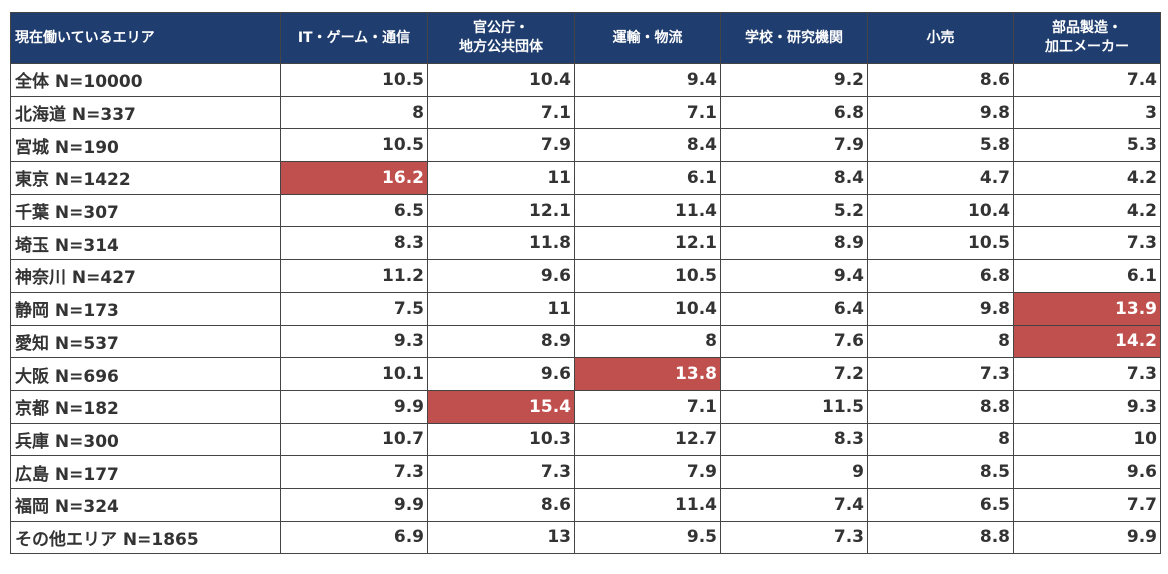 The image size is (1168, 574). I want to click on value-cell: 9.3, so click(1087, 406).